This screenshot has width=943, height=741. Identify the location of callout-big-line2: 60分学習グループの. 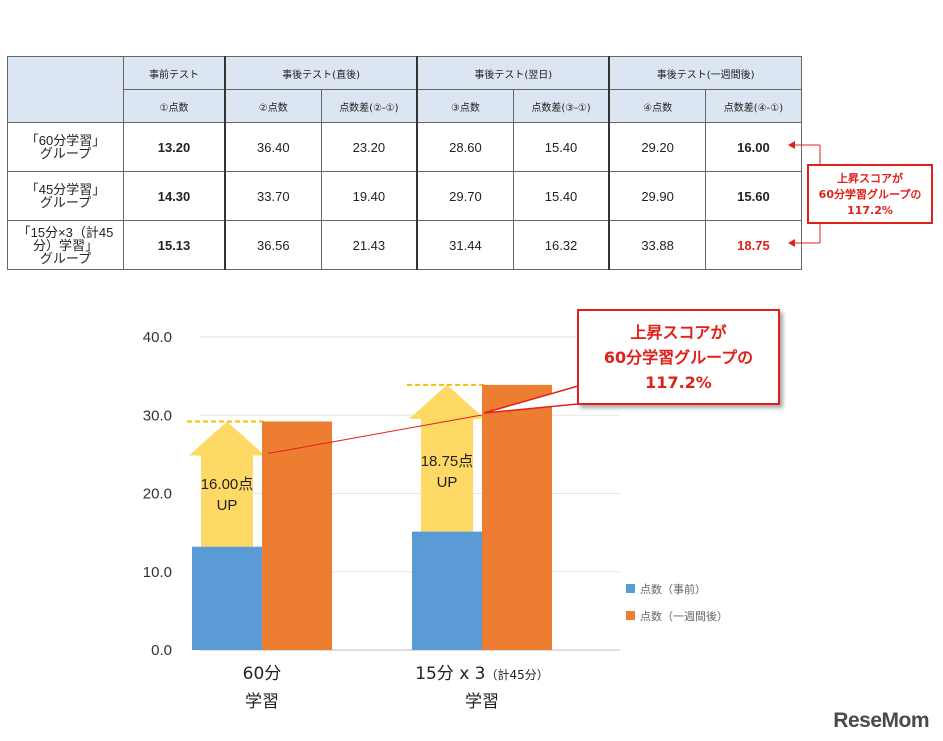
(678, 357).